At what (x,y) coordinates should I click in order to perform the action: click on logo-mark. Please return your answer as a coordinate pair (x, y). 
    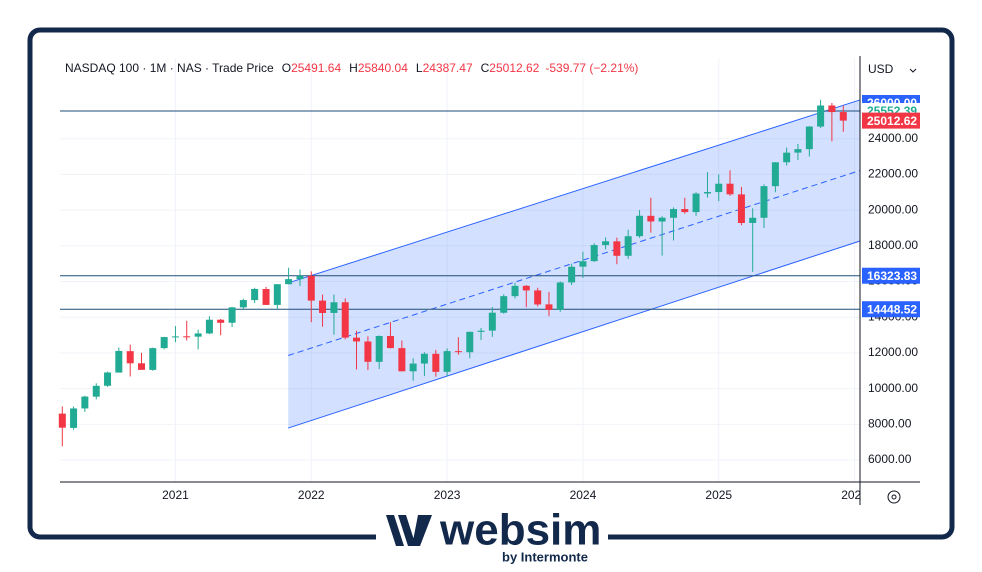
    Looking at the image, I should click on (409, 530).